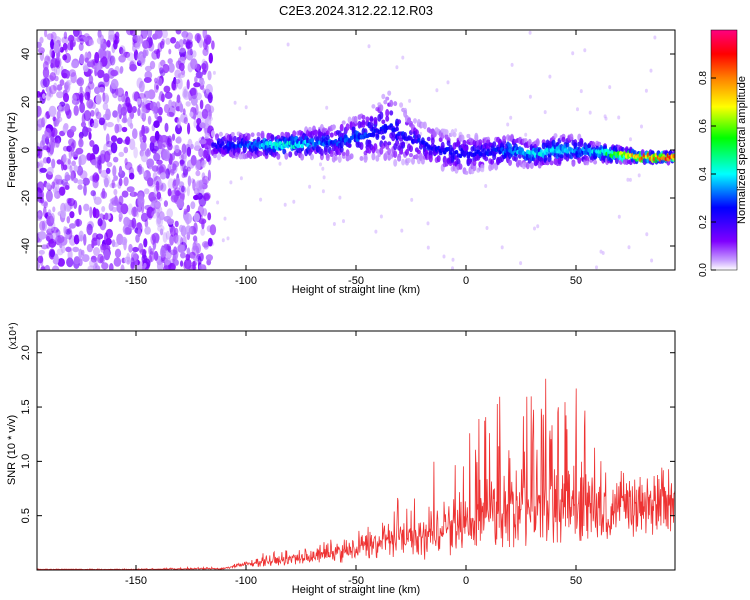 The height and width of the screenshot is (600, 750). I want to click on x-tick-label: -50, so click(356, 281).